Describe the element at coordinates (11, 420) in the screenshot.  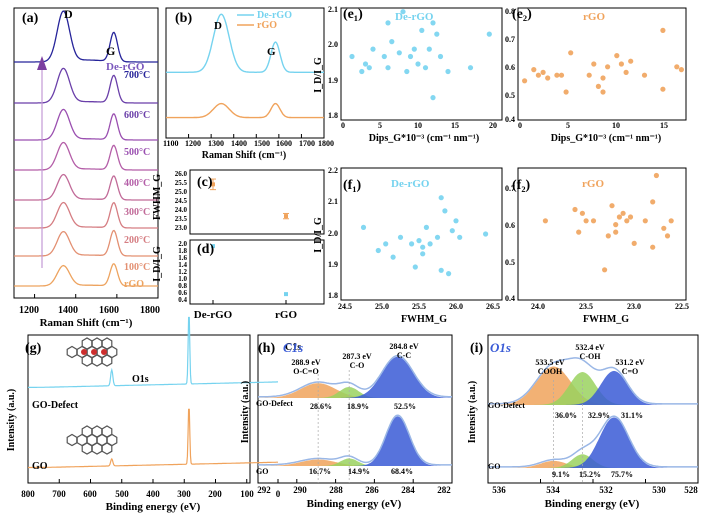
I see `panel-g-ylabel: Intensity (a.u.)` at that location.